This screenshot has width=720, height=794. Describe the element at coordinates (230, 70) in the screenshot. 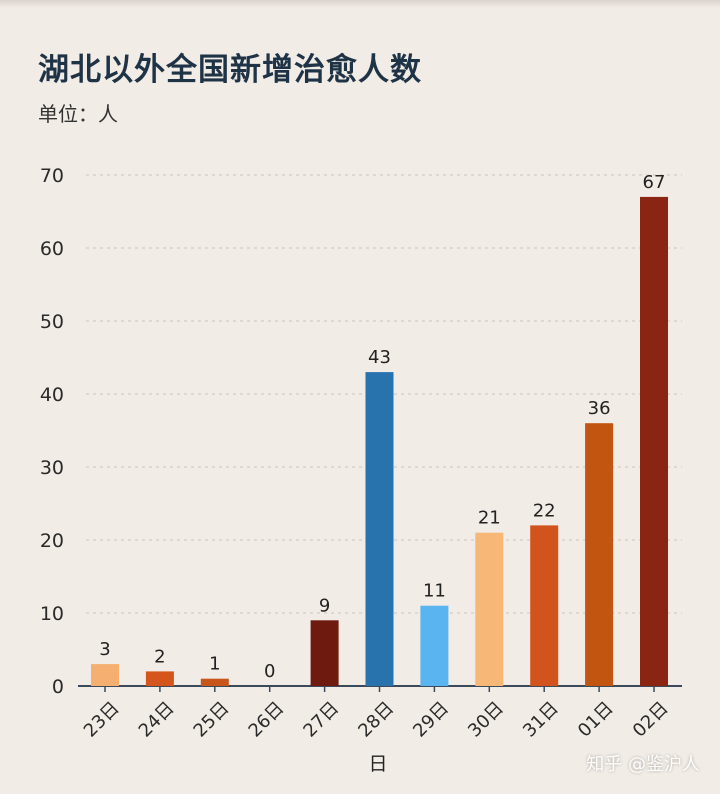

I see `chart-title: 湖北以外全国新增治愈人数` at that location.